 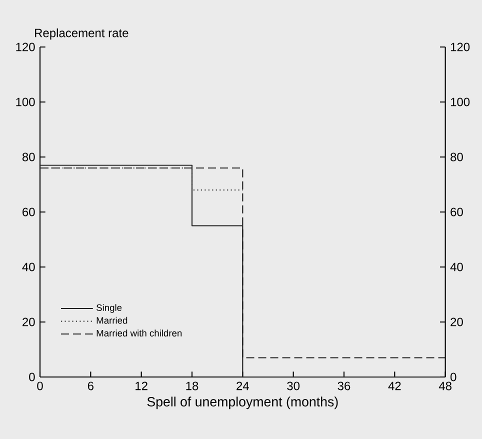 What do you see at coordinates (81, 34) in the screenshot?
I see `y-axis-title: Replacement rate` at bounding box center [81, 34].